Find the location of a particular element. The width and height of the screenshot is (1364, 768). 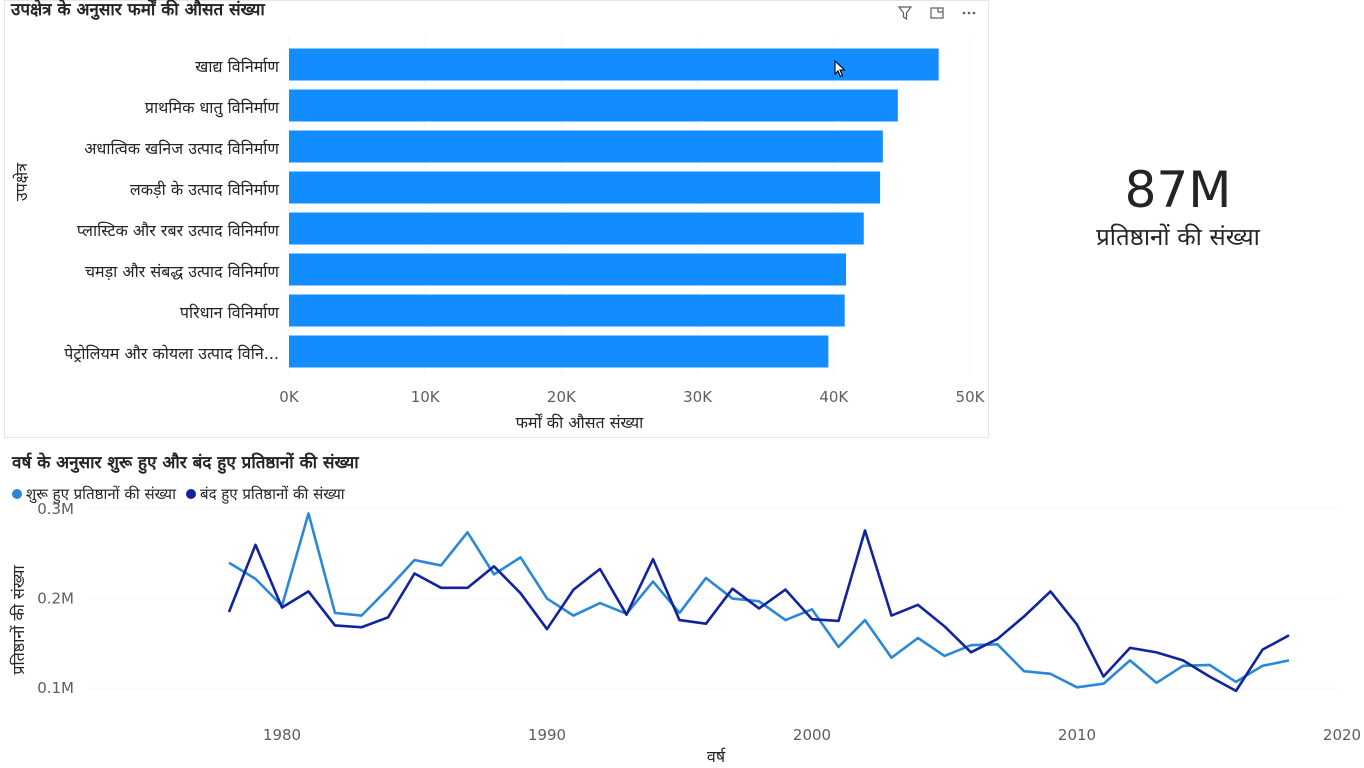

bar-x-tick-label: 50K is located at coordinates (971, 397).